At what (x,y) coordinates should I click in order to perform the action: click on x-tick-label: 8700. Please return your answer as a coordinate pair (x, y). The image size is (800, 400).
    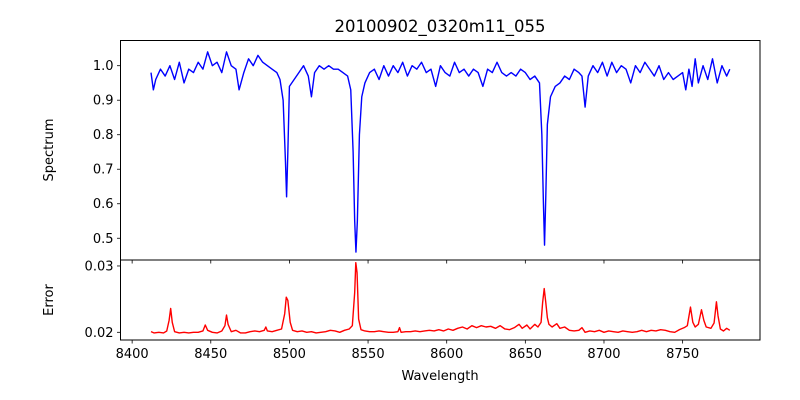
    Looking at the image, I should click on (603, 354).